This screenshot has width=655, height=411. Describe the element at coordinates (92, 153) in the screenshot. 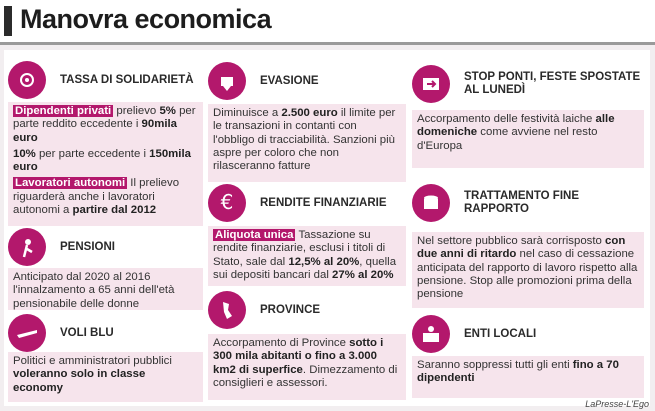

I see `text: per parte eccedente i` at that location.